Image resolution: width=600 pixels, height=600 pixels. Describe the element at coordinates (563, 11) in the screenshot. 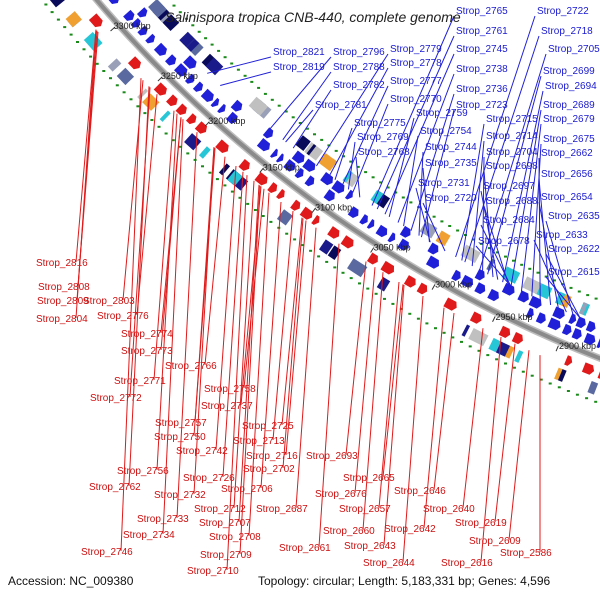

I see `gene-label: Strop_2722` at that location.